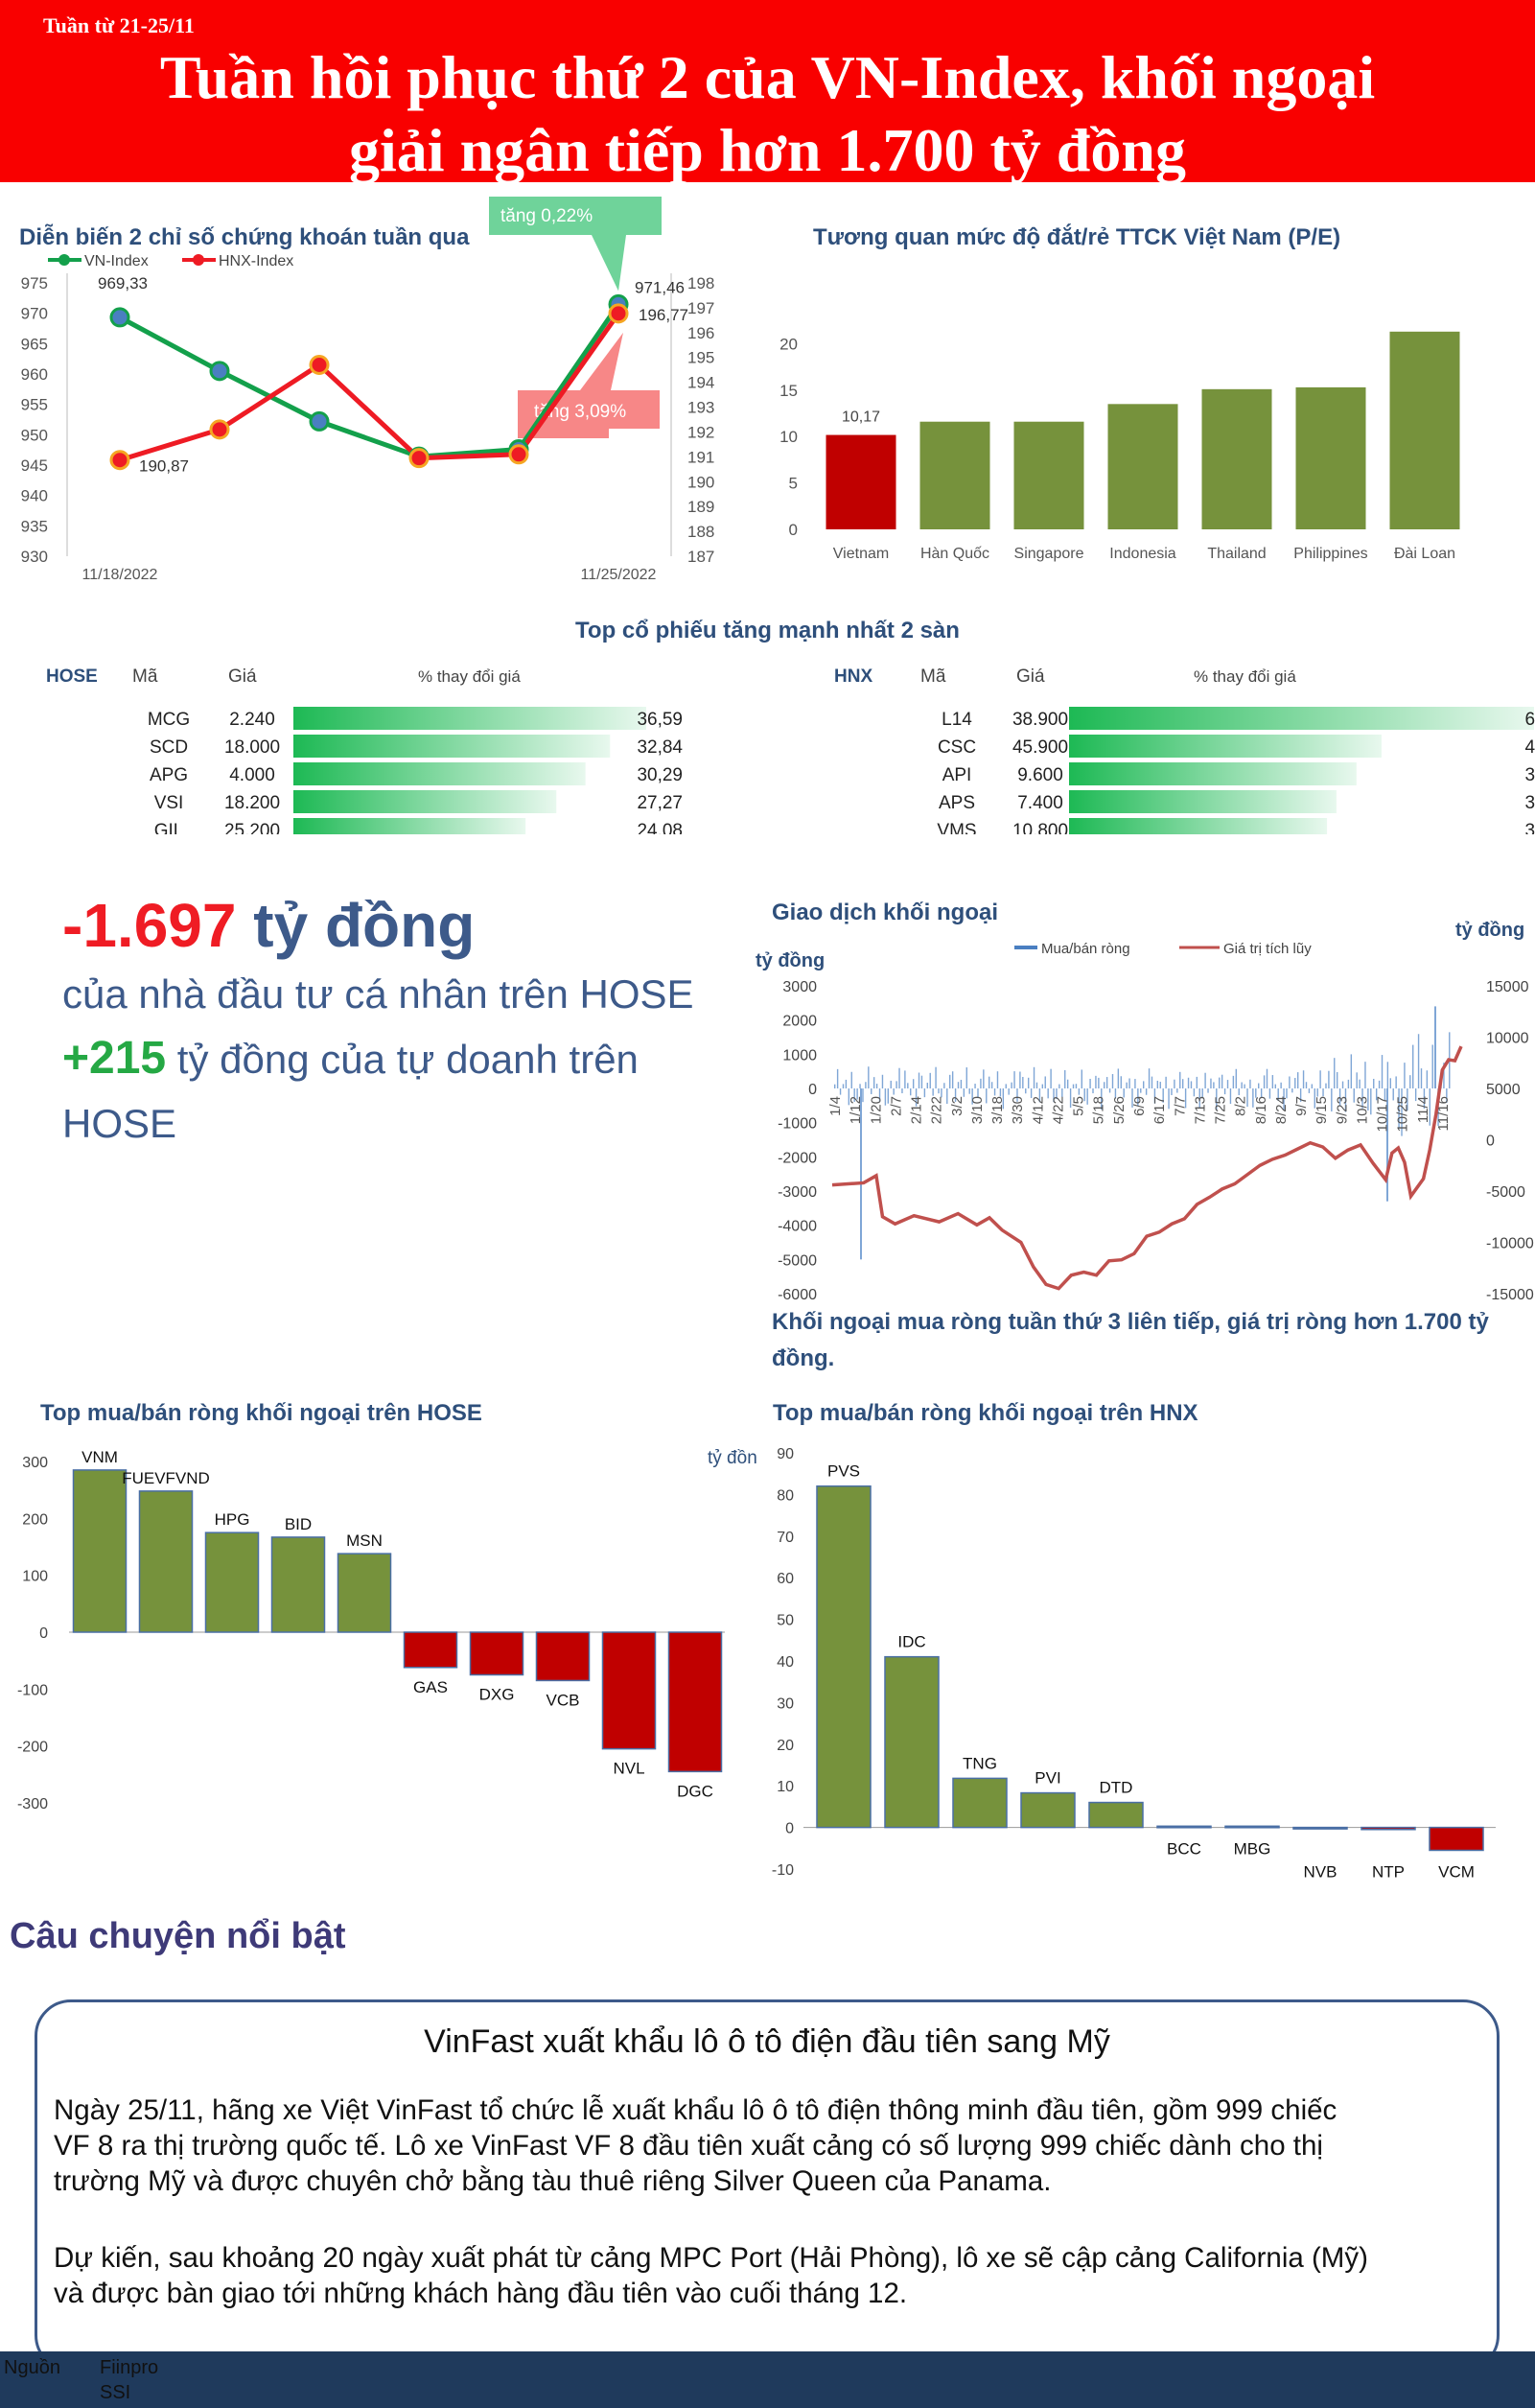  What do you see at coordinates (1261, 1110) in the screenshot?
I see `foreign-x-tick: 8/16` at bounding box center [1261, 1110].